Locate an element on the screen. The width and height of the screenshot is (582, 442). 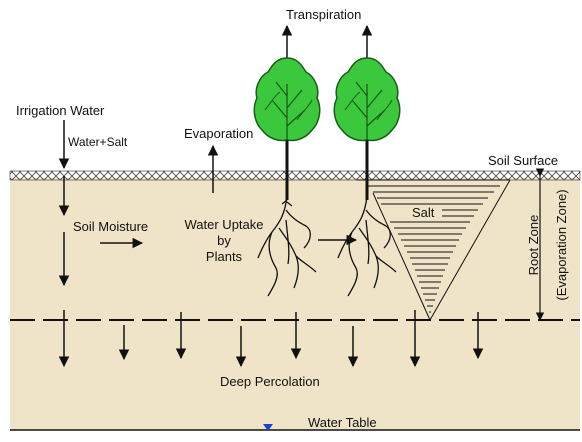
salt-label: Salt is located at coordinates (423, 212).